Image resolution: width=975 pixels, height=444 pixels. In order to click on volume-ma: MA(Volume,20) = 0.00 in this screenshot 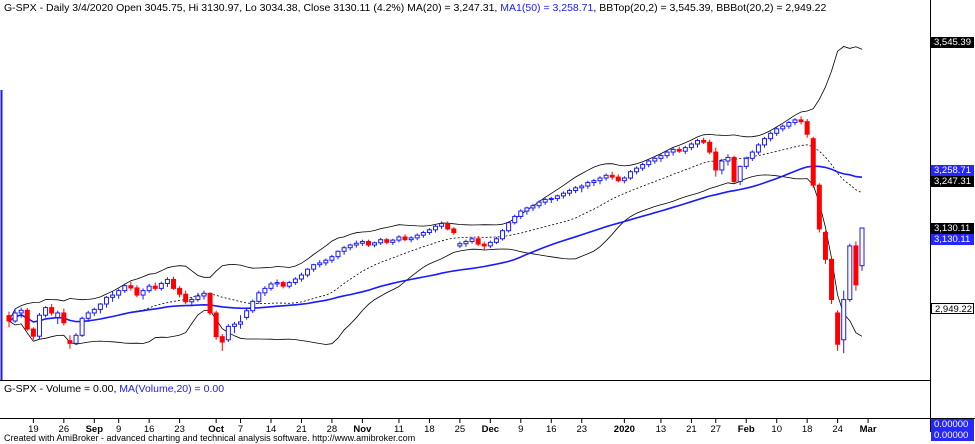, I will do `click(172, 389)`.